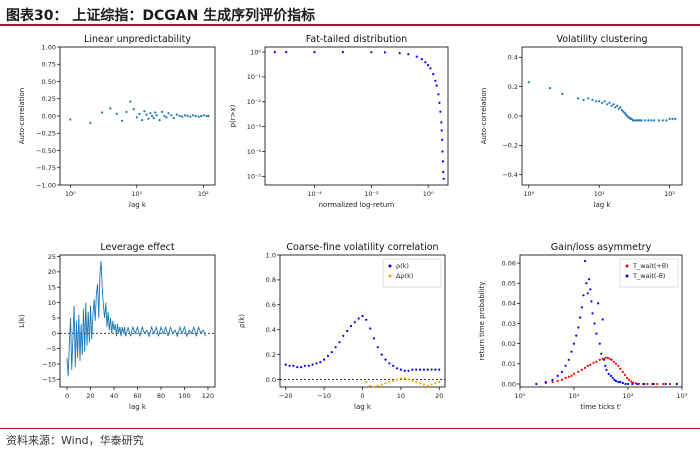  I want to click on y-tick-label: 5, so click(54, 318).